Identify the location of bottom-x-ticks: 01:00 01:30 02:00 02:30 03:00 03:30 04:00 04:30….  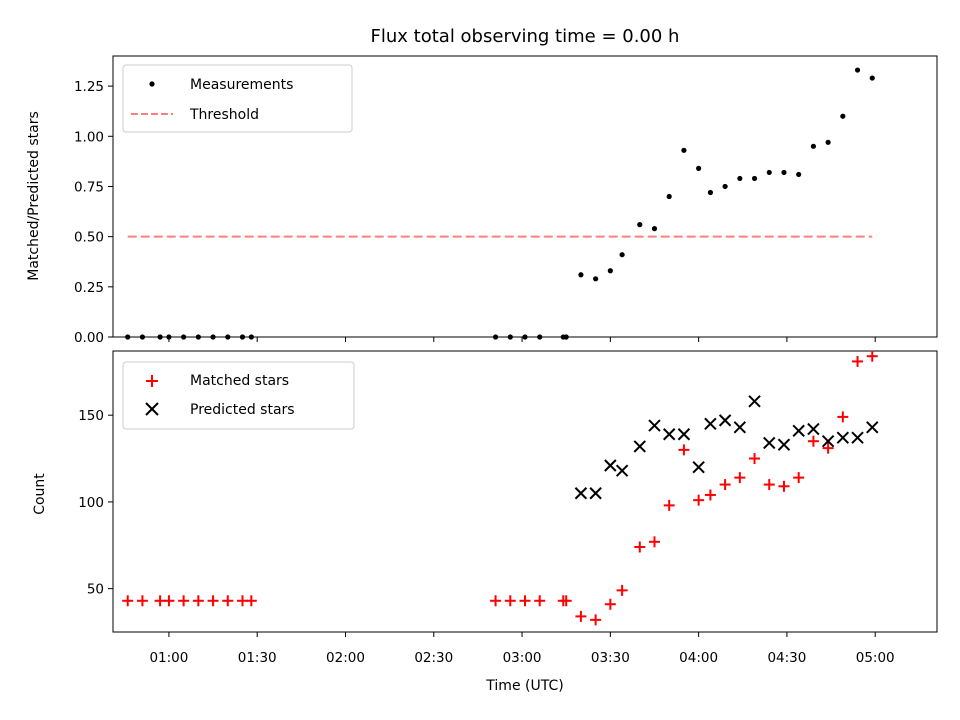
(522, 649).